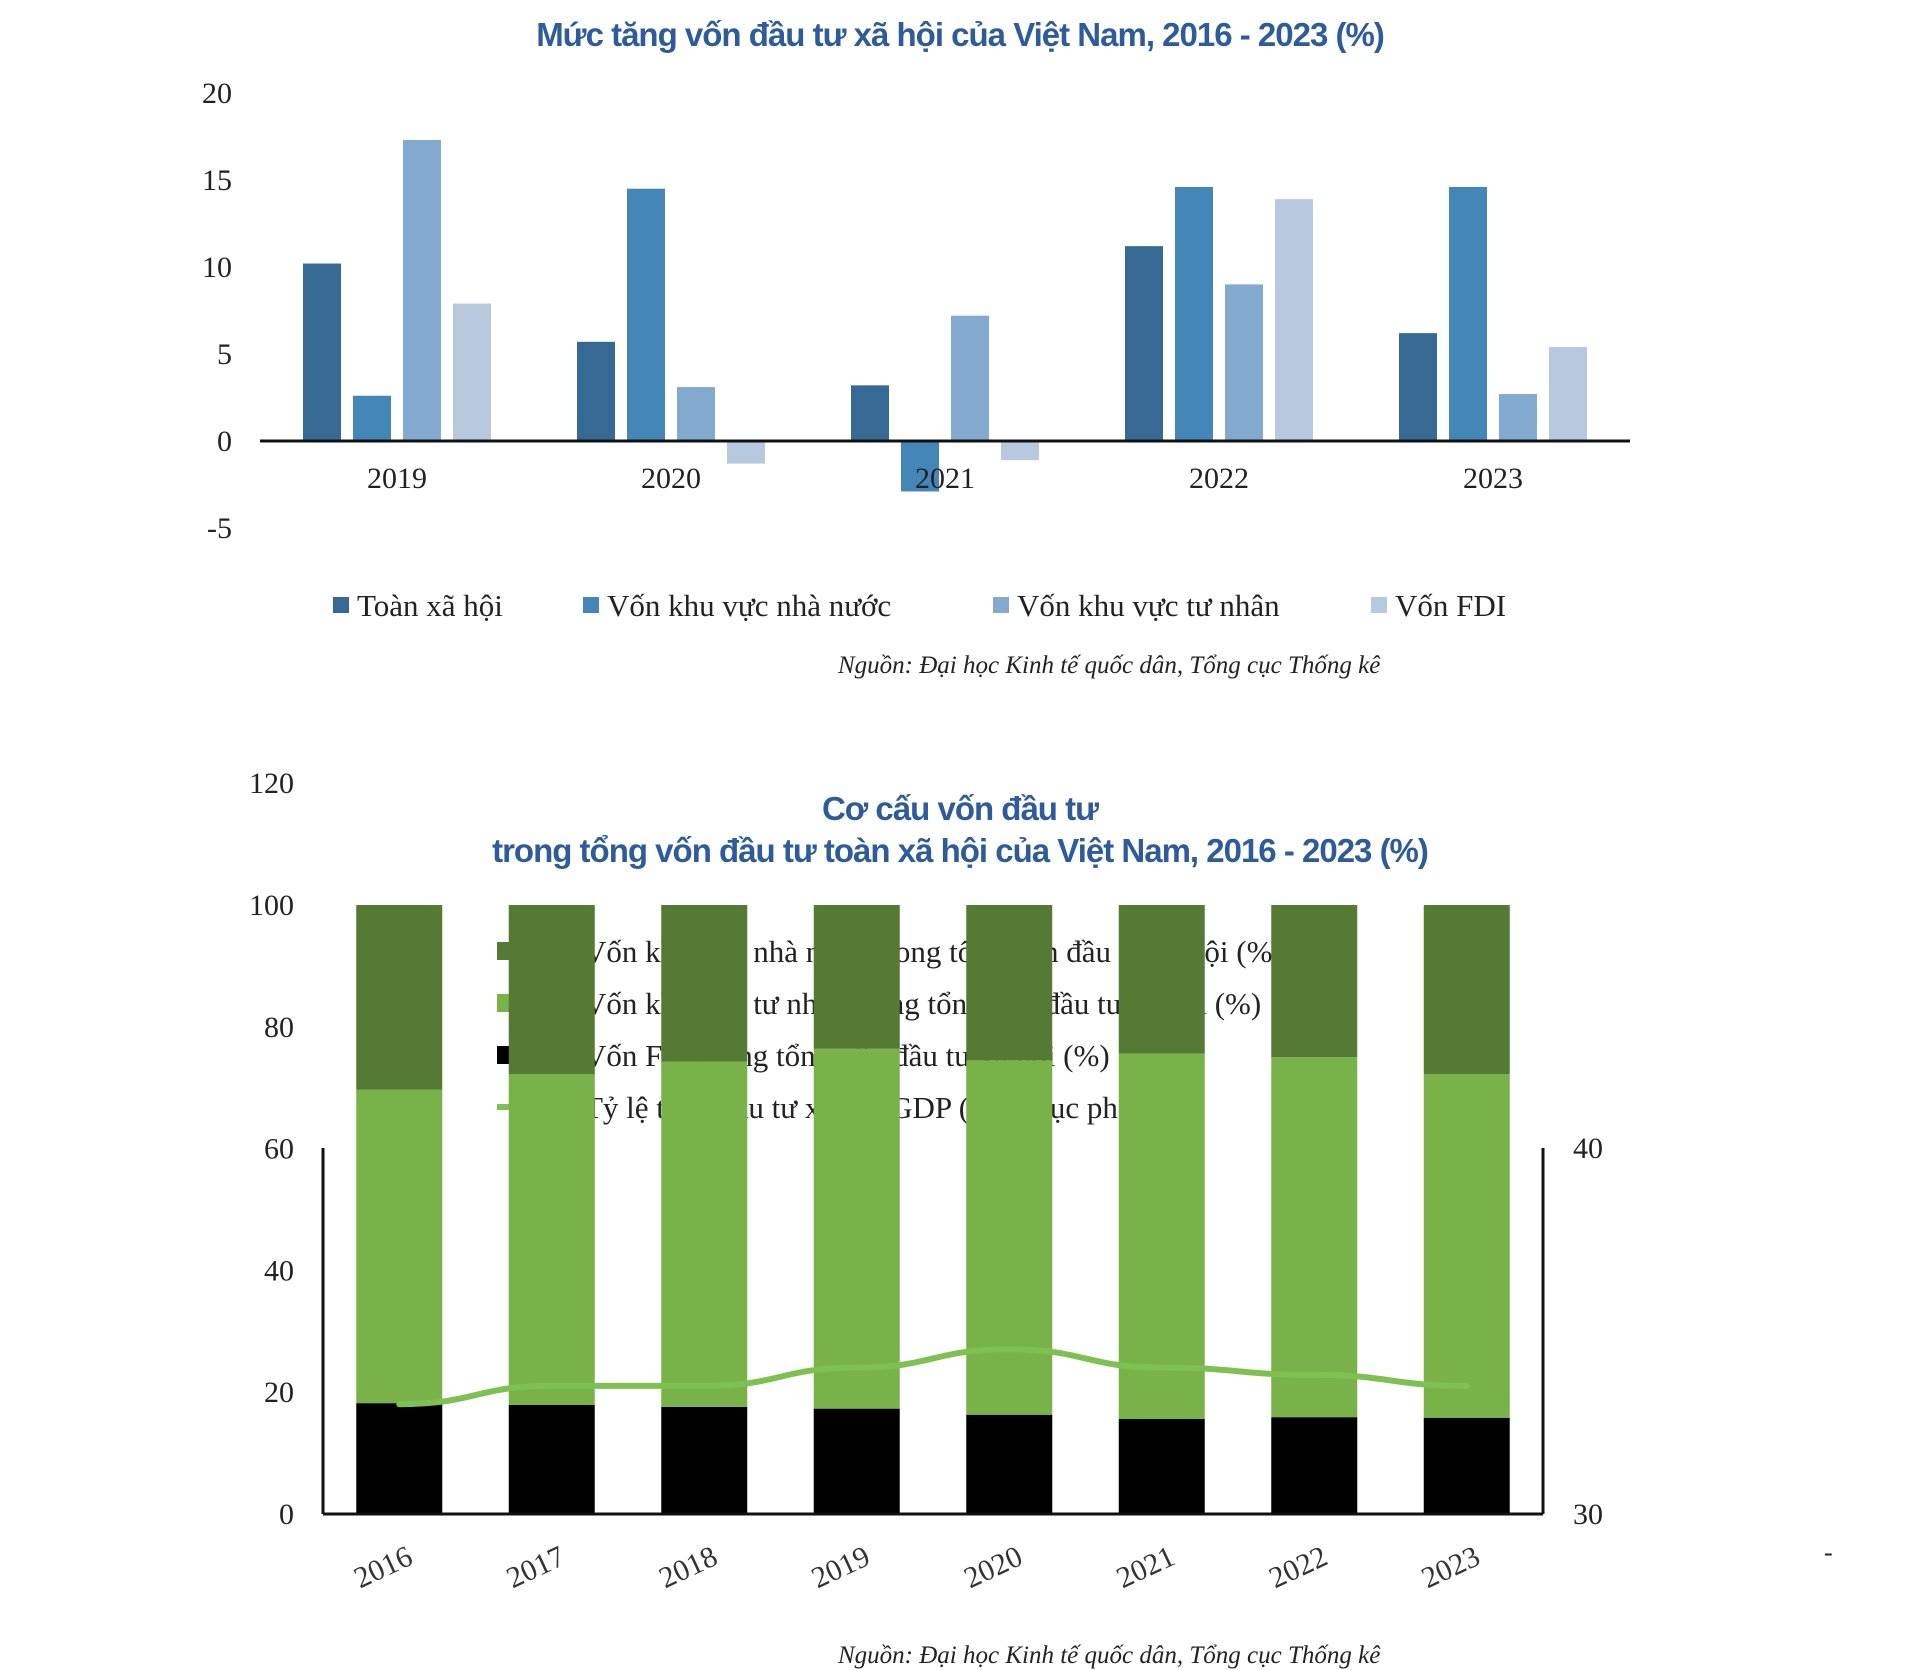 The image size is (1920, 1670). Describe the element at coordinates (1009, 1237) in the screenshot. I see `chart2-bar-2020-s1` at that location.